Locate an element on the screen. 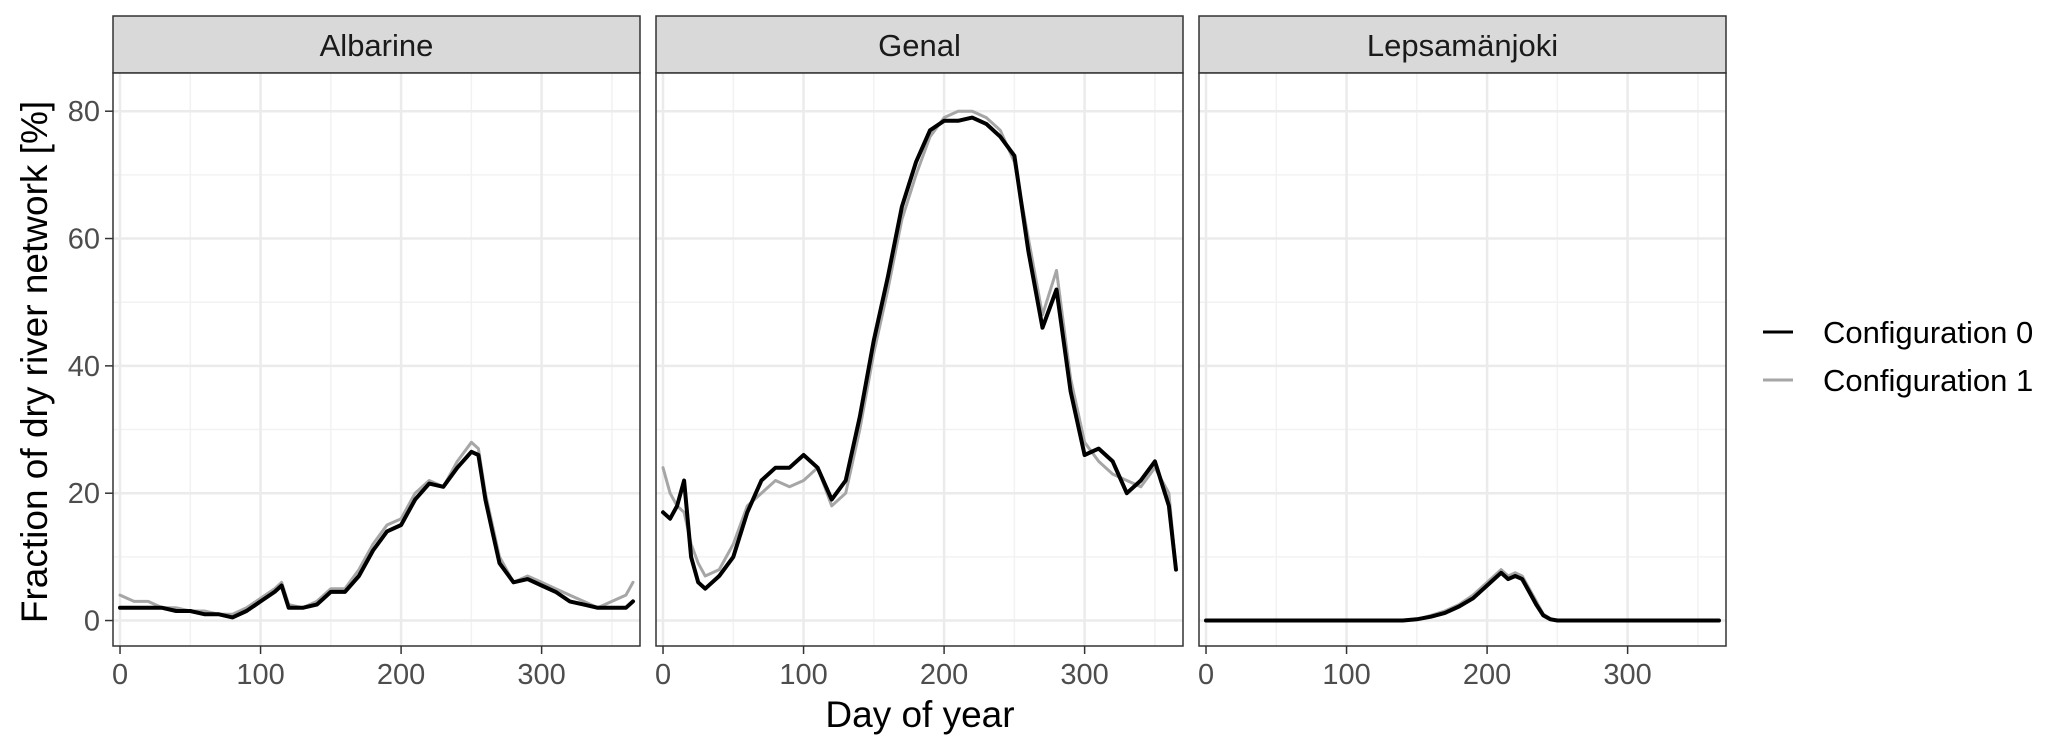  y-tick-label: 60 is located at coordinates (84, 240).